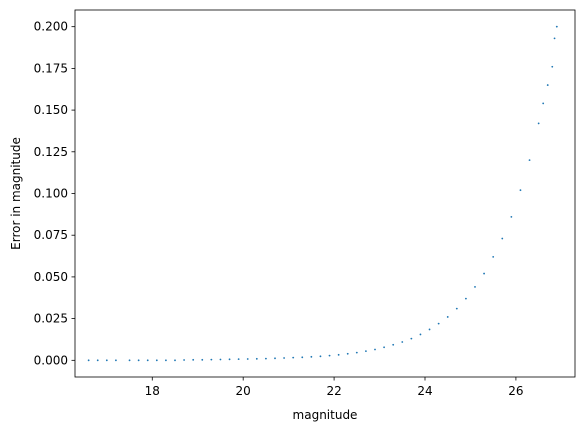 The width and height of the screenshot is (585, 432). What do you see at coordinates (51, 319) in the screenshot?
I see `y-tick-label: 0.025` at bounding box center [51, 319].